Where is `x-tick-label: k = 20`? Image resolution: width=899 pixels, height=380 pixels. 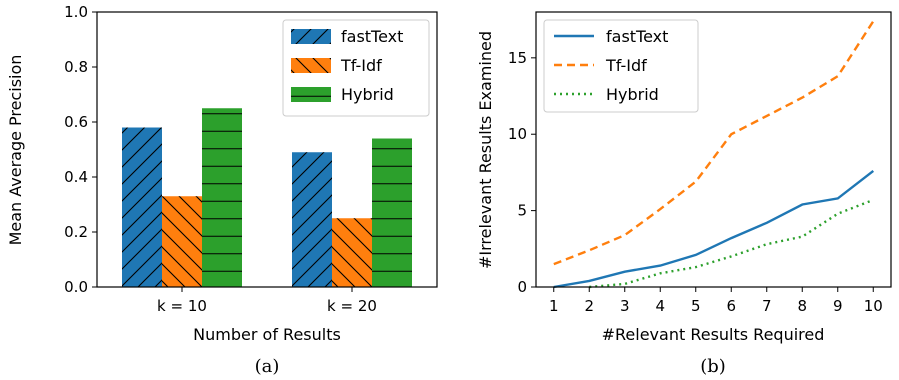 x-tick-label: k = 20 is located at coordinates (352, 306).